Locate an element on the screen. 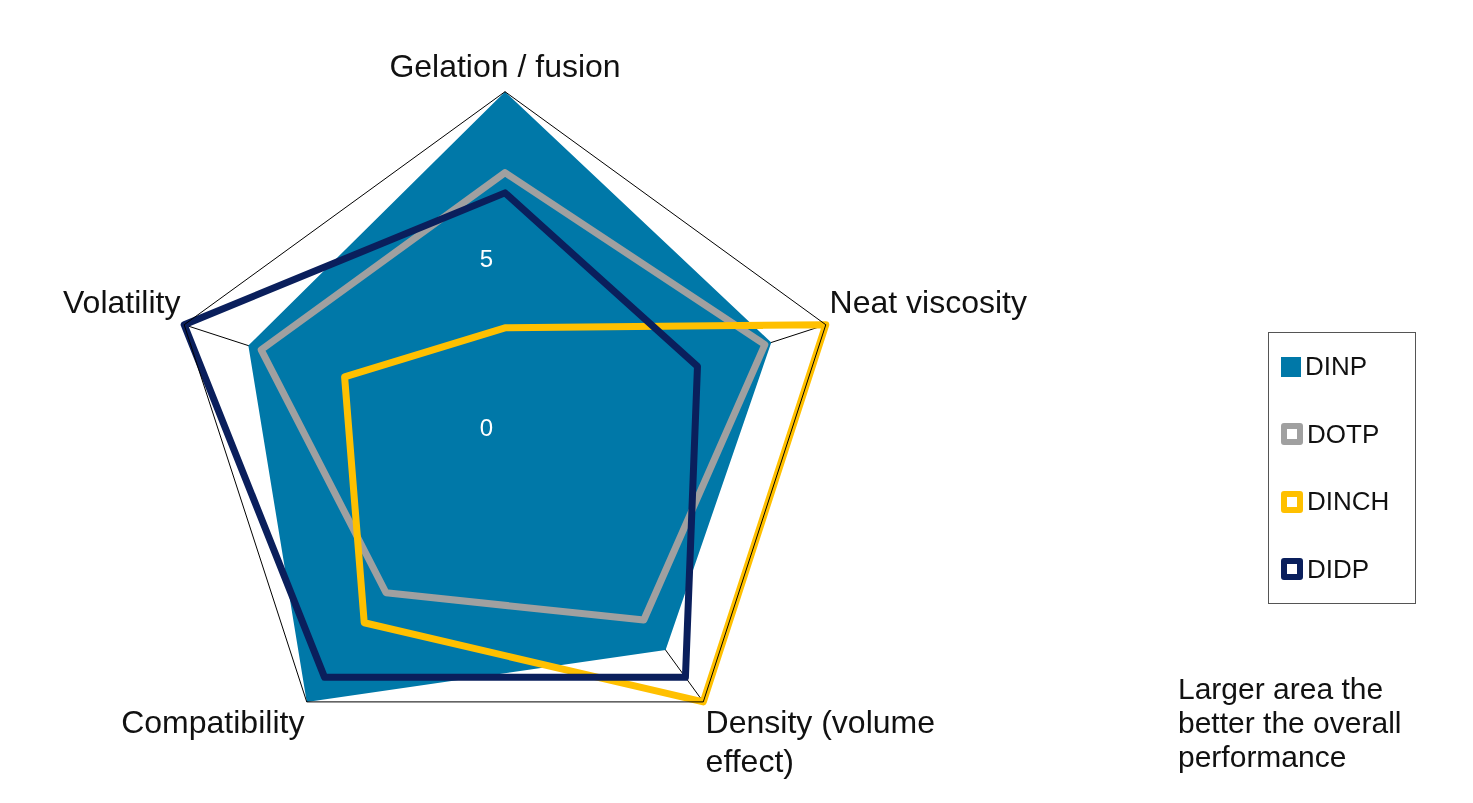 The height and width of the screenshot is (803, 1473). text: Larger area the better the overall performance is located at coordinates (1290, 723).